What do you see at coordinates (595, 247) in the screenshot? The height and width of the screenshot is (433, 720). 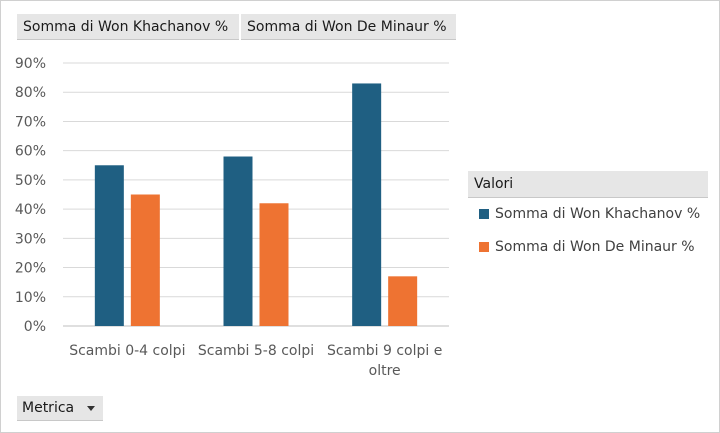 I see `legend-label-deminaur: Somma di Won De Minaur %` at bounding box center [595, 247].